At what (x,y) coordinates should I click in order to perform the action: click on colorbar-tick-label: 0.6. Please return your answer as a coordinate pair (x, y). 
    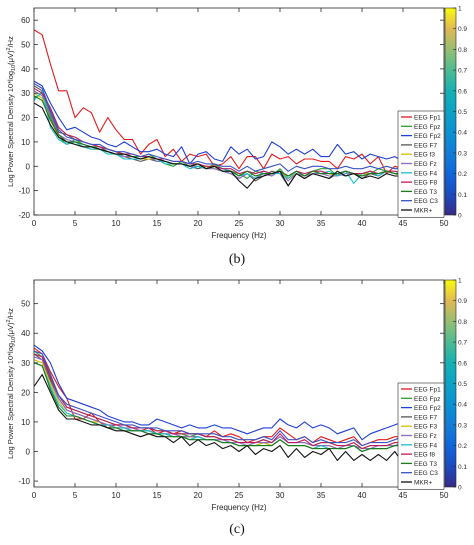
    Looking at the image, I should click on (462, 91).